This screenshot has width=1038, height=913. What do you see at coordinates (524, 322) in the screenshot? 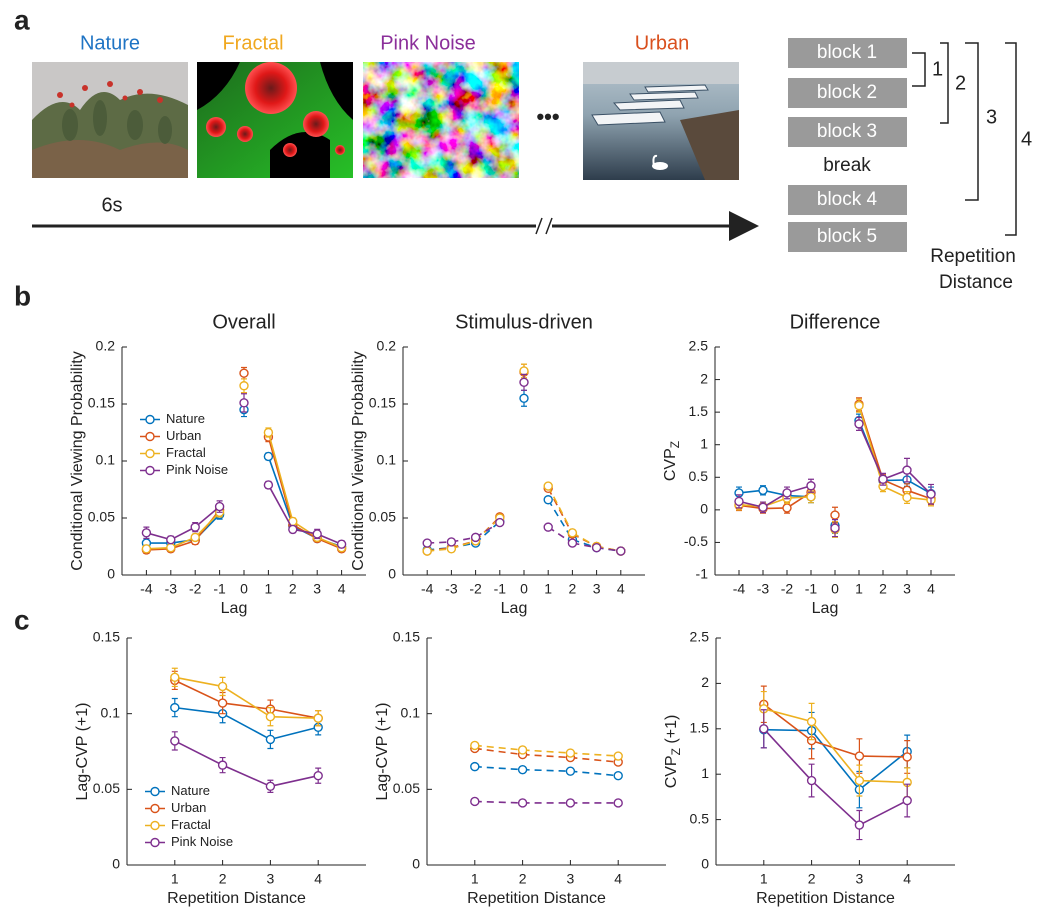
I see `chart-title: Stimulus-driven` at bounding box center [524, 322].